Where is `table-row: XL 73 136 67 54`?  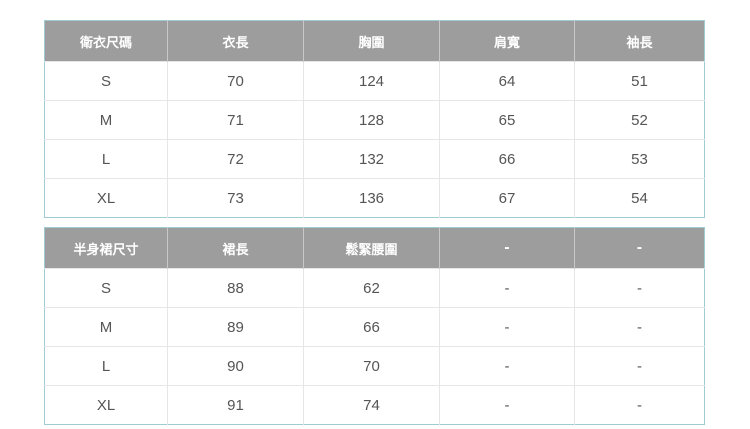
table-row: XL 73 136 67 54 is located at coordinates (374, 198).